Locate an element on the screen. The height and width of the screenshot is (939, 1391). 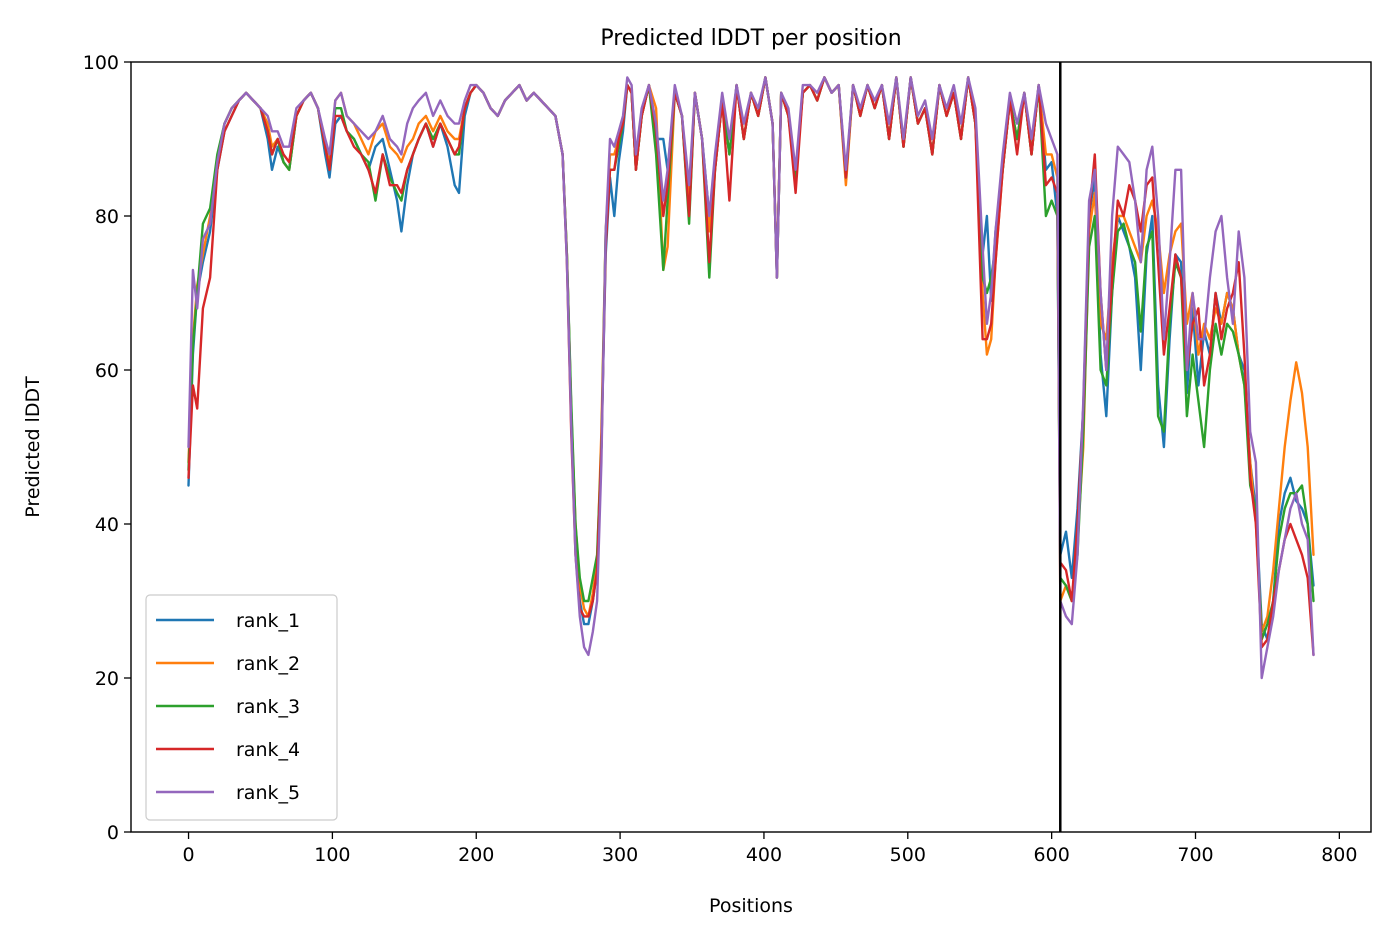
chart-title: Predicted lDDT per position is located at coordinates (750, 38).